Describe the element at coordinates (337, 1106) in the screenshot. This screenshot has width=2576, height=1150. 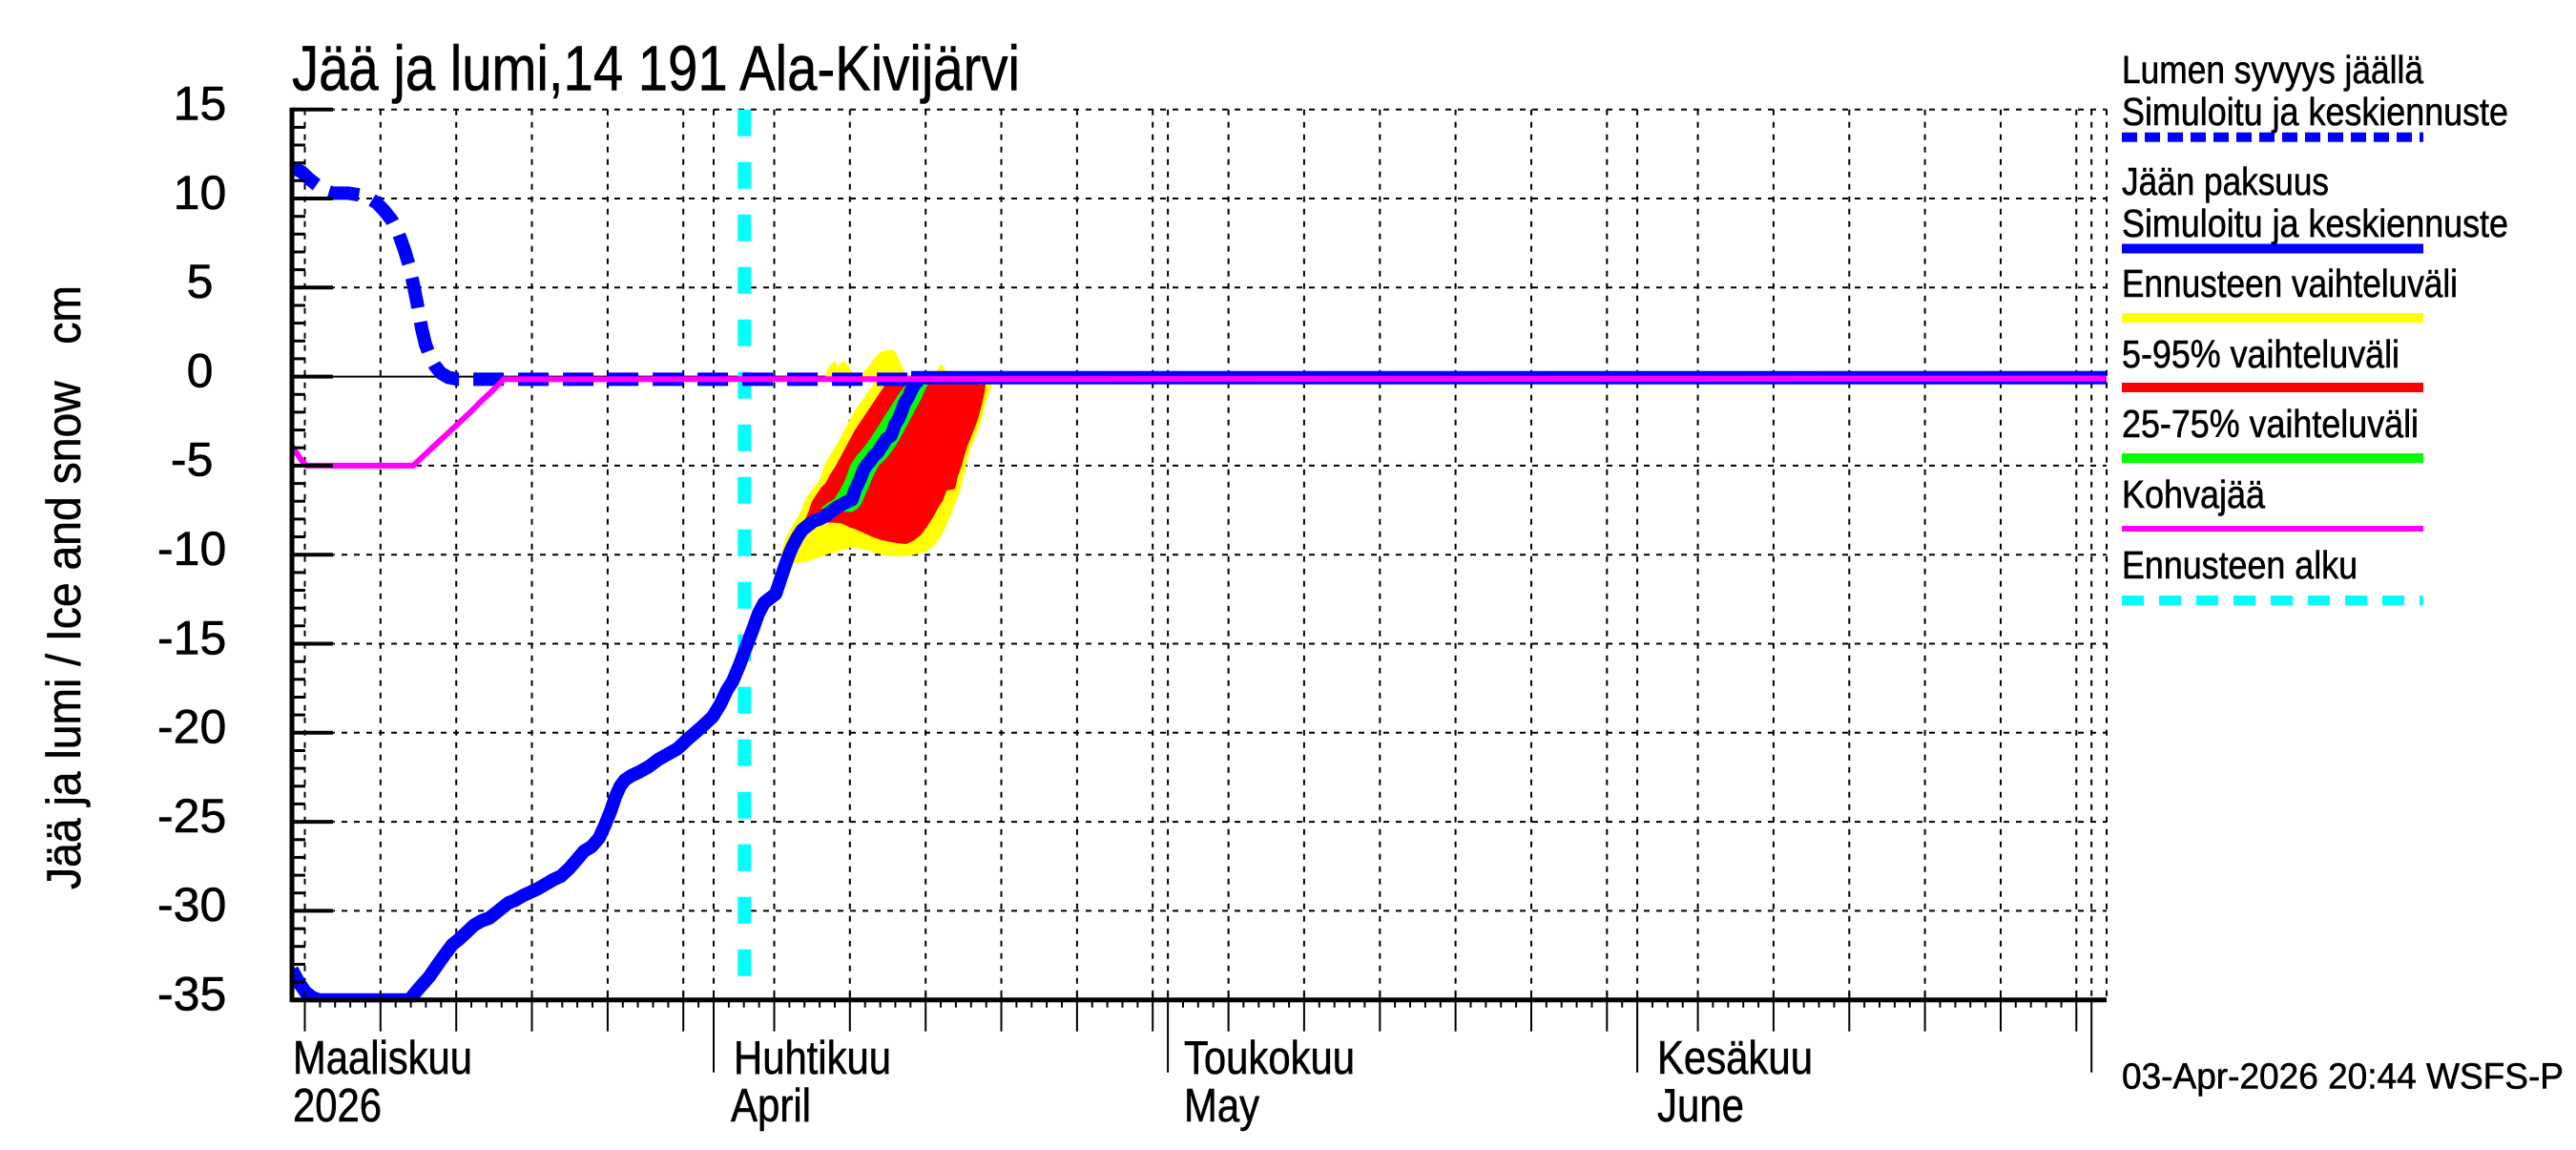
I see `svg-text: 2026` at that location.